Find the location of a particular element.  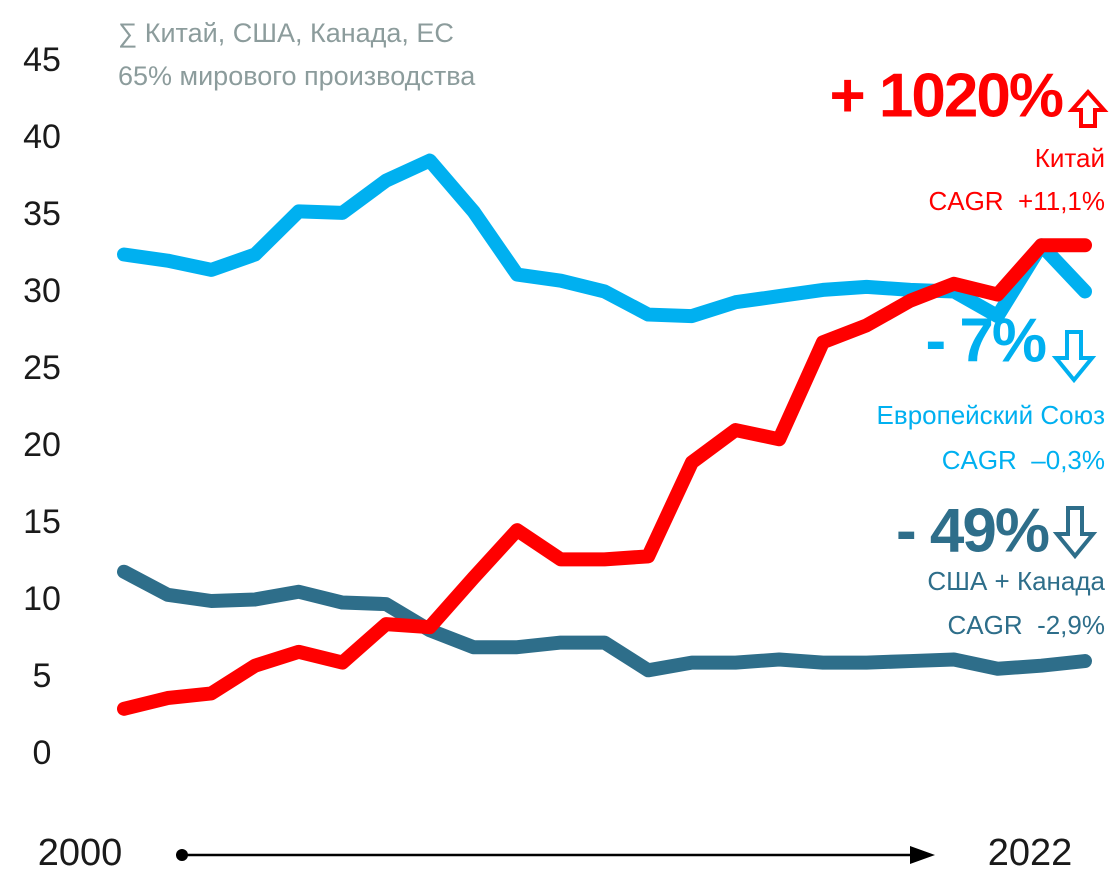

y-tick-label: 25 is located at coordinates (42, 368).